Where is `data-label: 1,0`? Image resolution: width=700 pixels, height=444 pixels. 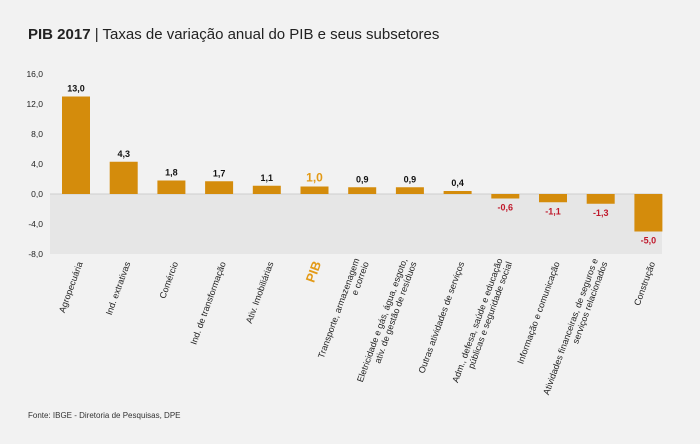
data-label: 1,0 is located at coordinates (314, 178).